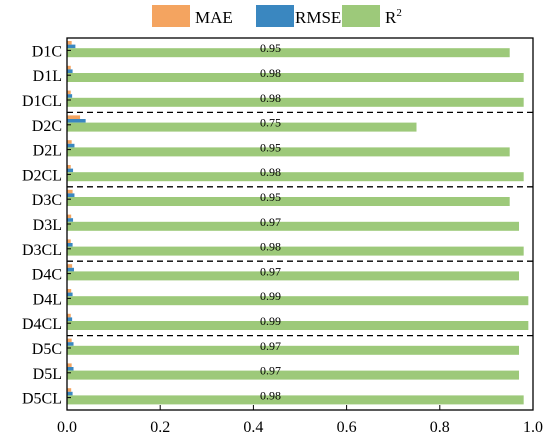 The width and height of the screenshot is (550, 440). I want to click on bar-r2-D4CL, so click(298, 325).